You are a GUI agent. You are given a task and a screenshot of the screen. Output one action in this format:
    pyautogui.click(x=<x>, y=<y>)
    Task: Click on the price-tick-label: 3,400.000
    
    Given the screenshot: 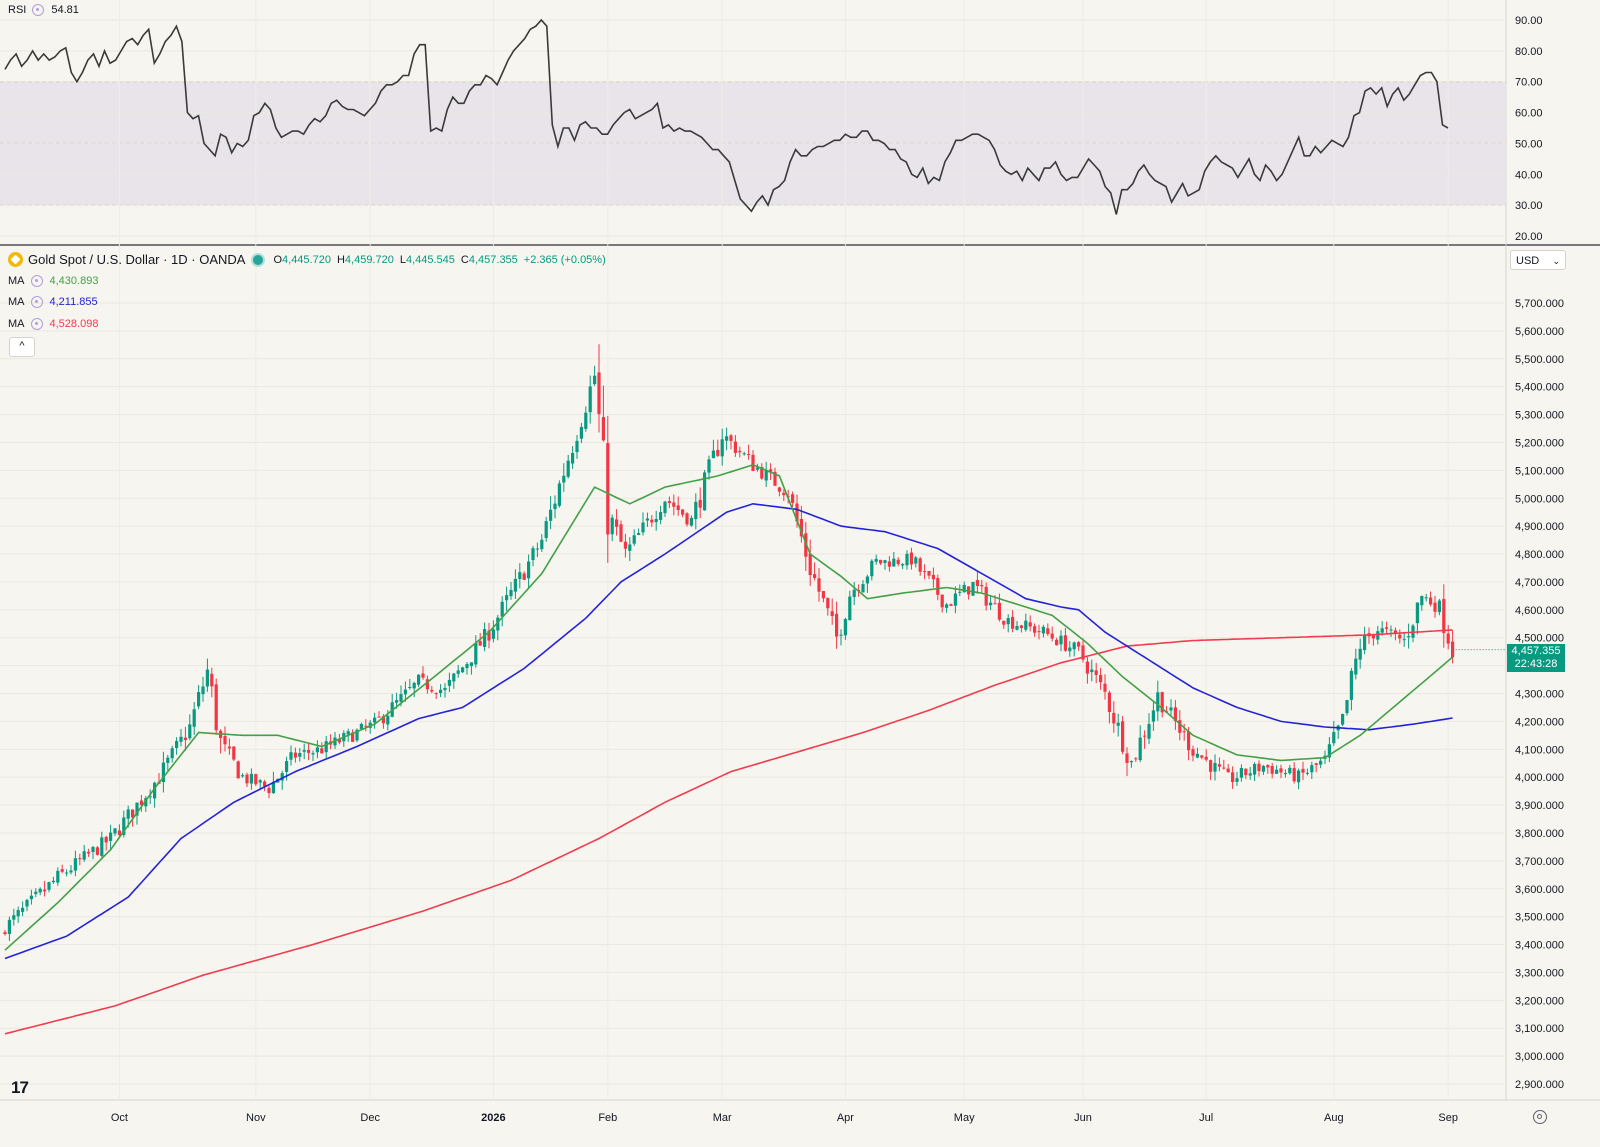 What is the action you would take?
    pyautogui.click(x=1539, y=946)
    